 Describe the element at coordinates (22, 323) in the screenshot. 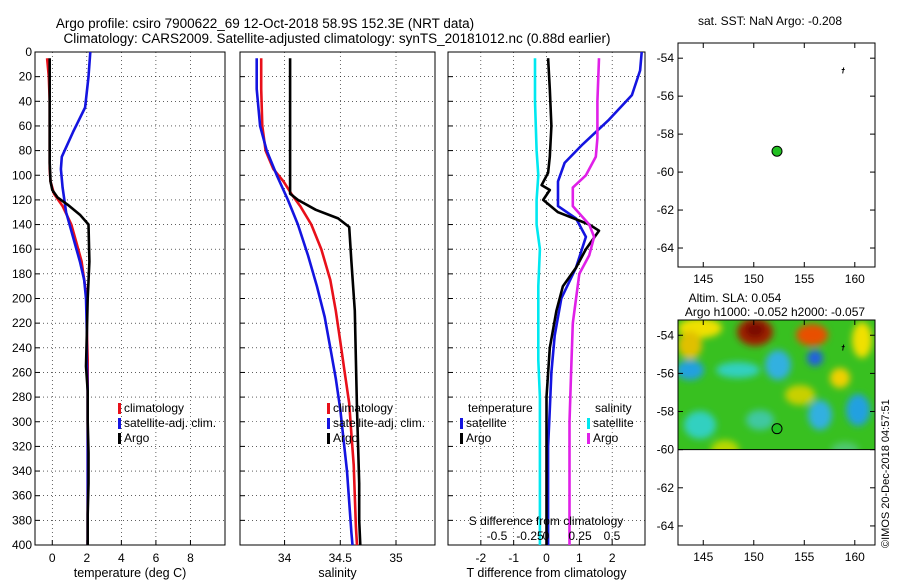

I see `y-tick-label: 220` at that location.